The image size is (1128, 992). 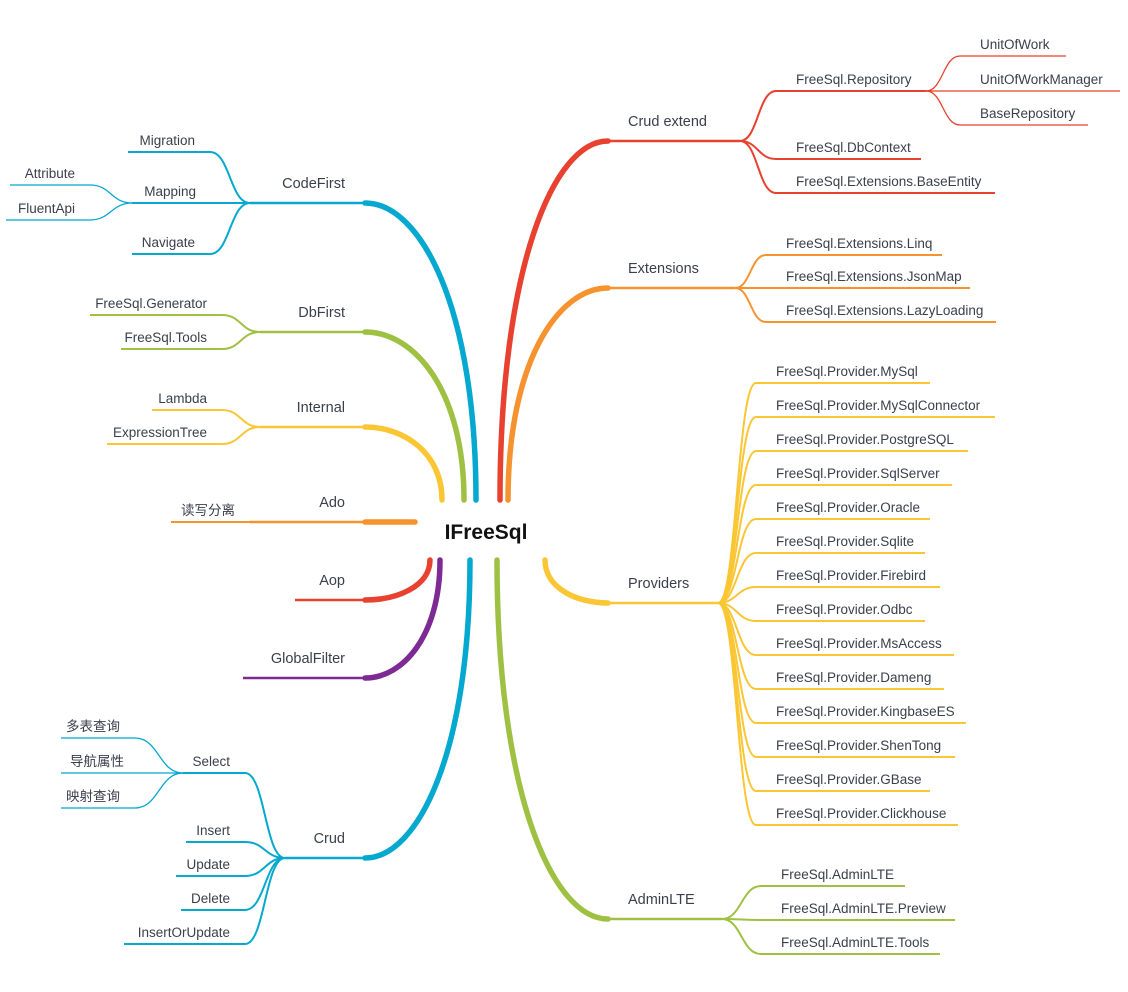 What do you see at coordinates (853, 147) in the screenshot?
I see `node-freesql-dbcontext: FreeSql.DbContext` at bounding box center [853, 147].